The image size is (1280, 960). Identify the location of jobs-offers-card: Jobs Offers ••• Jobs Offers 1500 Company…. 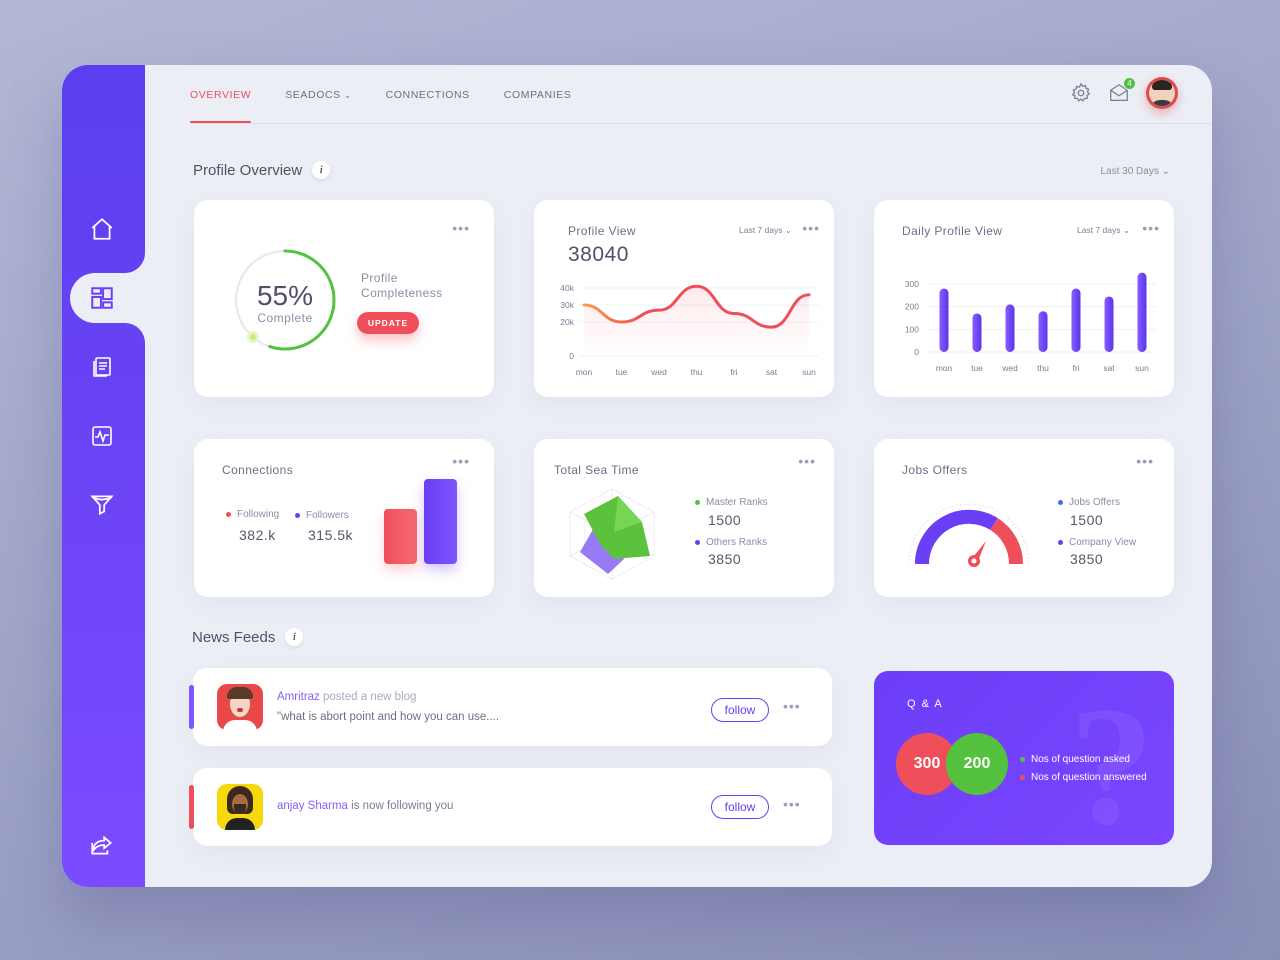
(1024, 518).